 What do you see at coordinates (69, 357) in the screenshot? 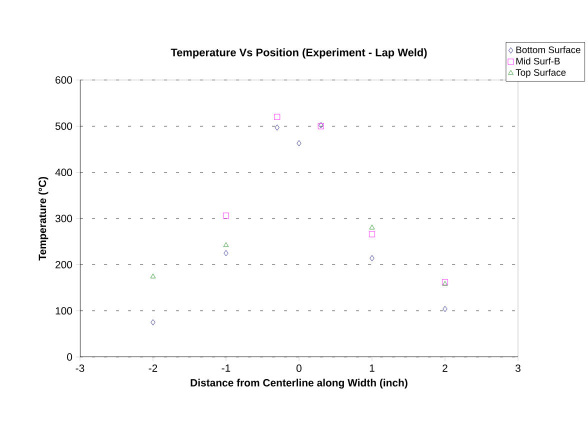
I see `y-tick-label: 0` at bounding box center [69, 357].